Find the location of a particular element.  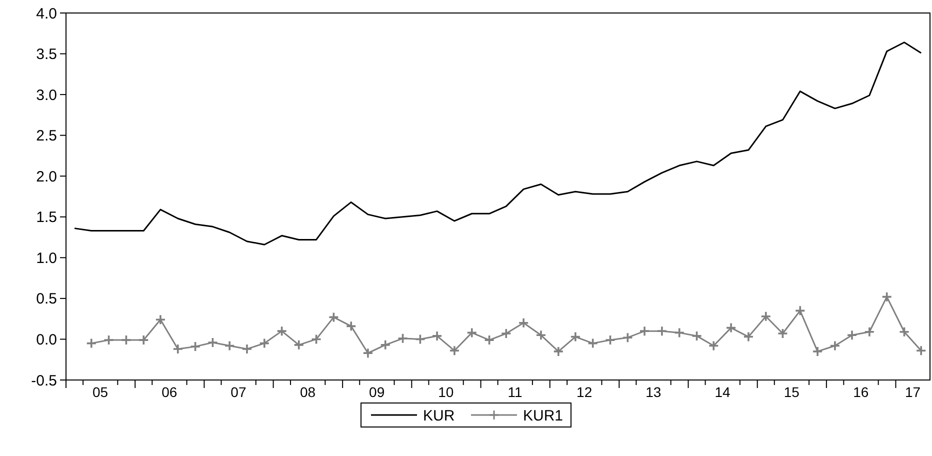

y-tick-label: 0.0 is located at coordinates (46, 339).